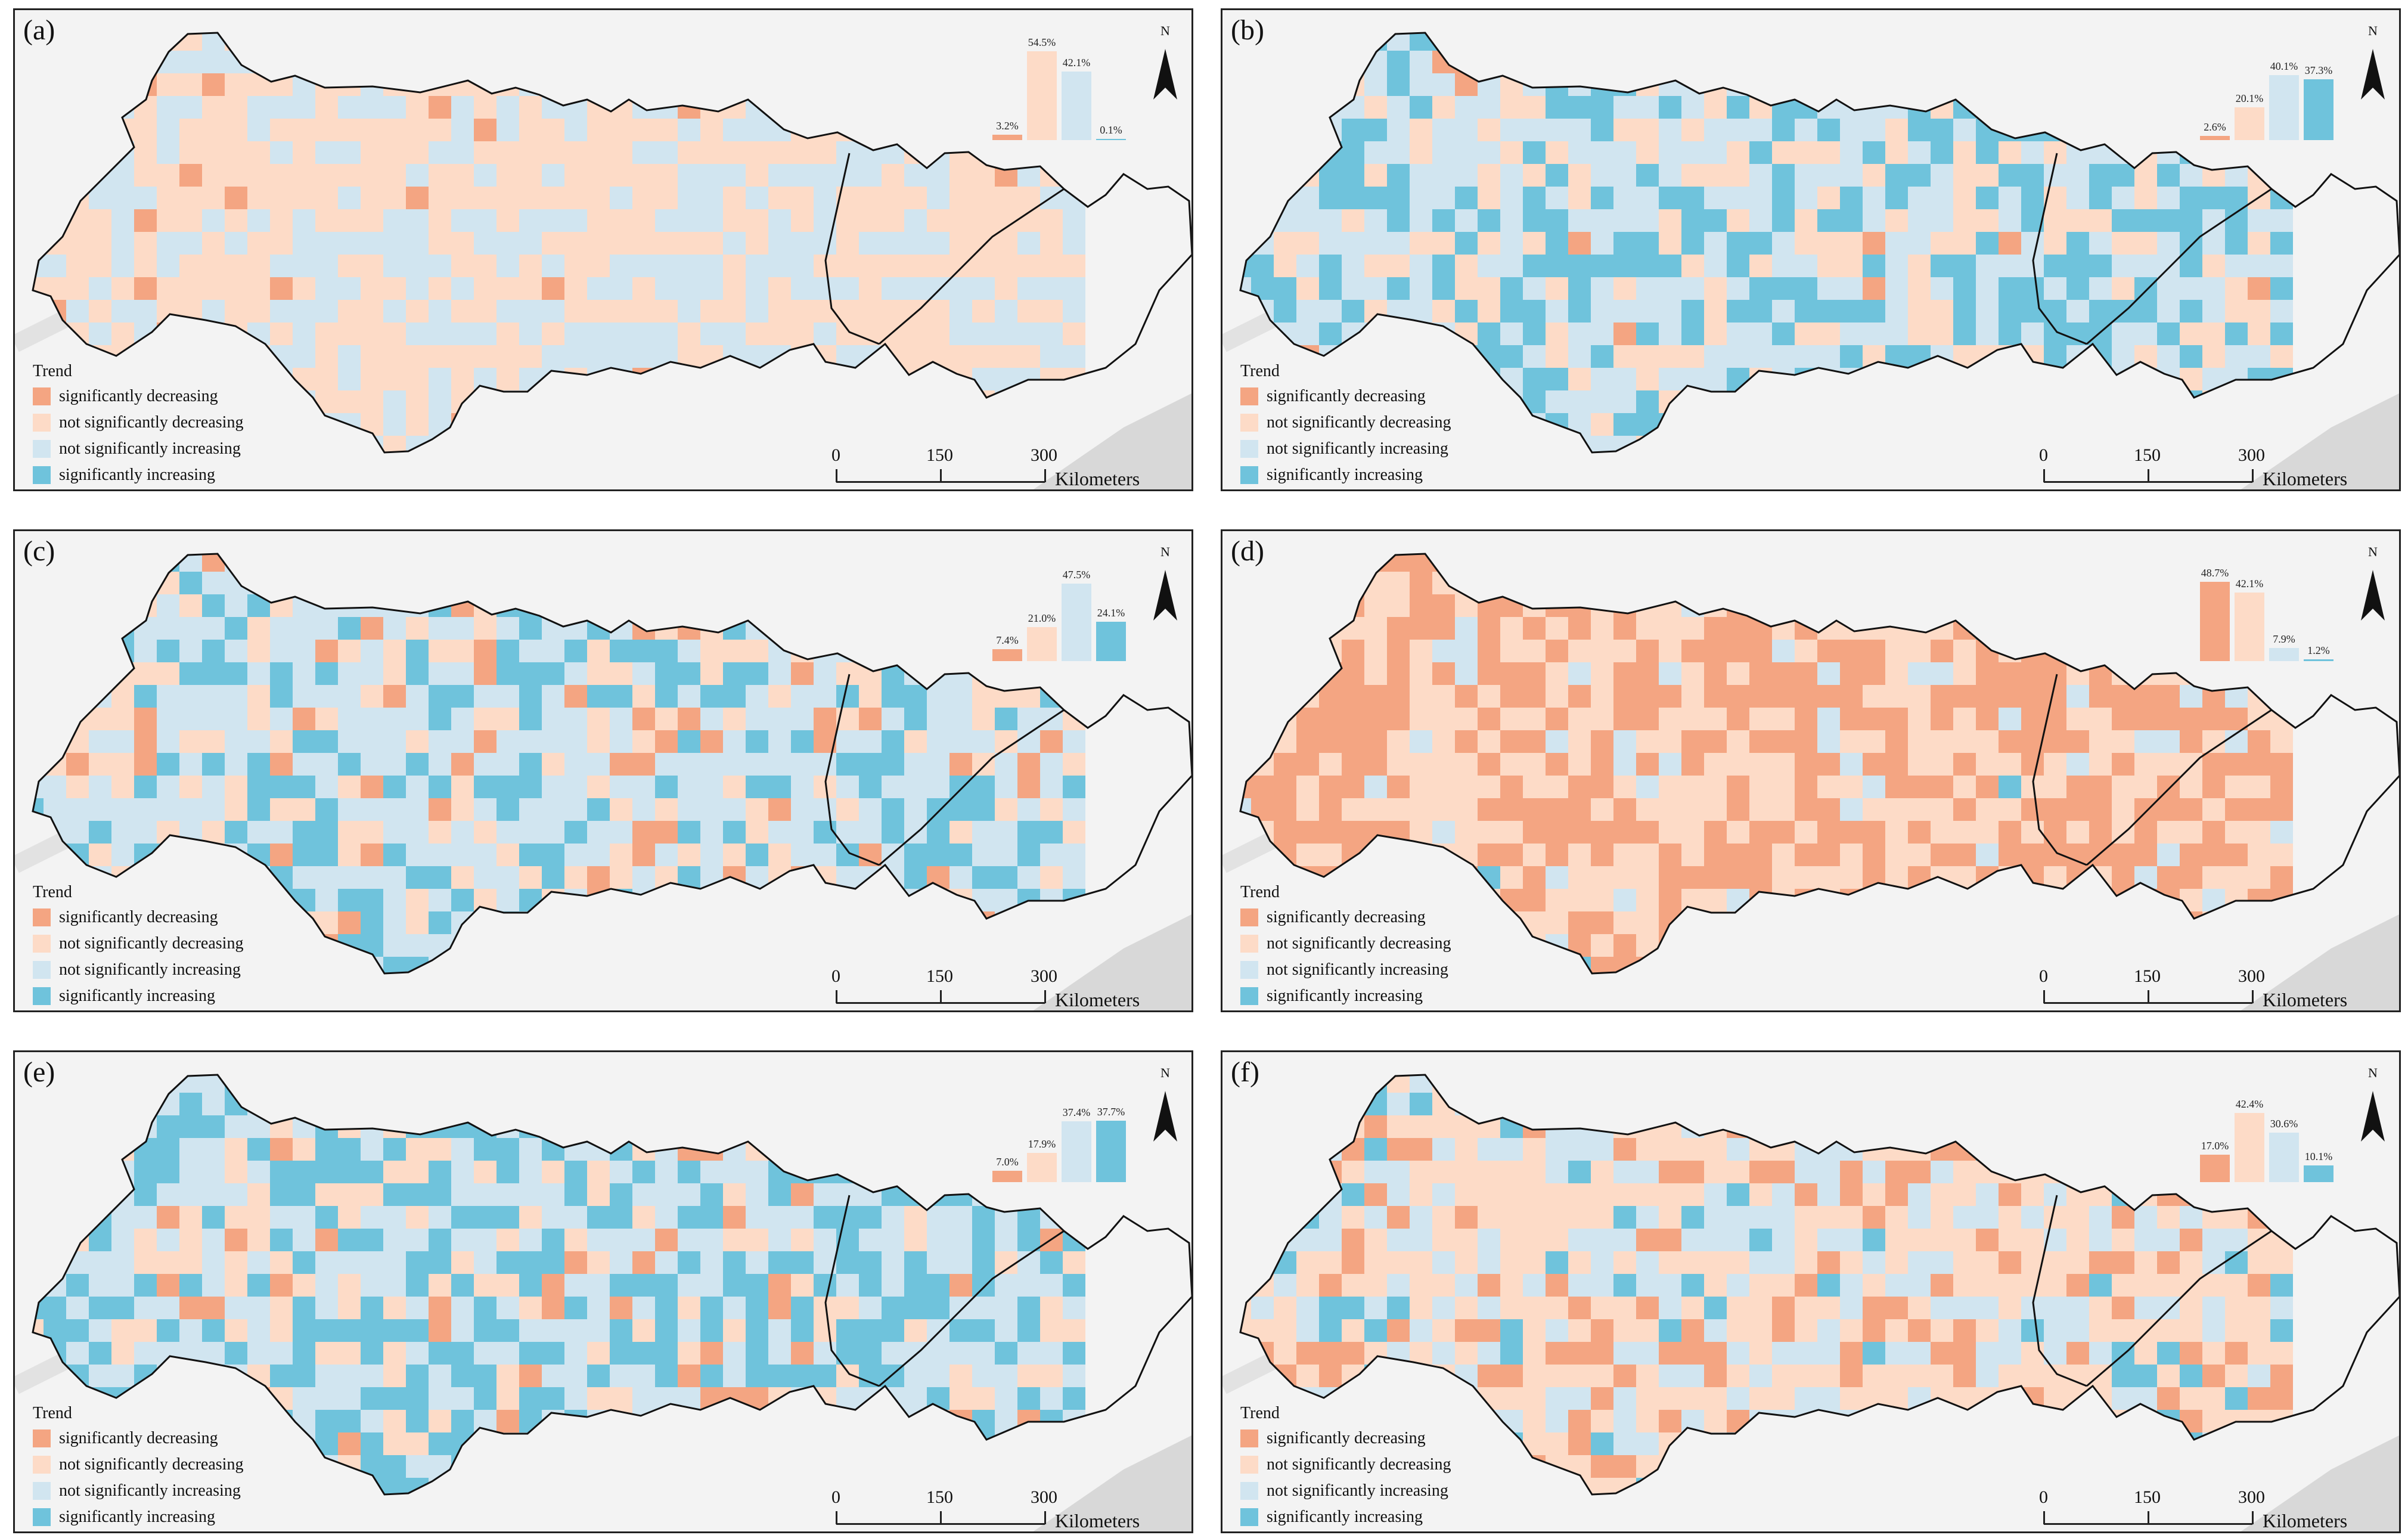 This screenshot has height=1538, width=2408. What do you see at coordinates (42, 449) in the screenshot?
I see `legend-swatch` at bounding box center [42, 449].